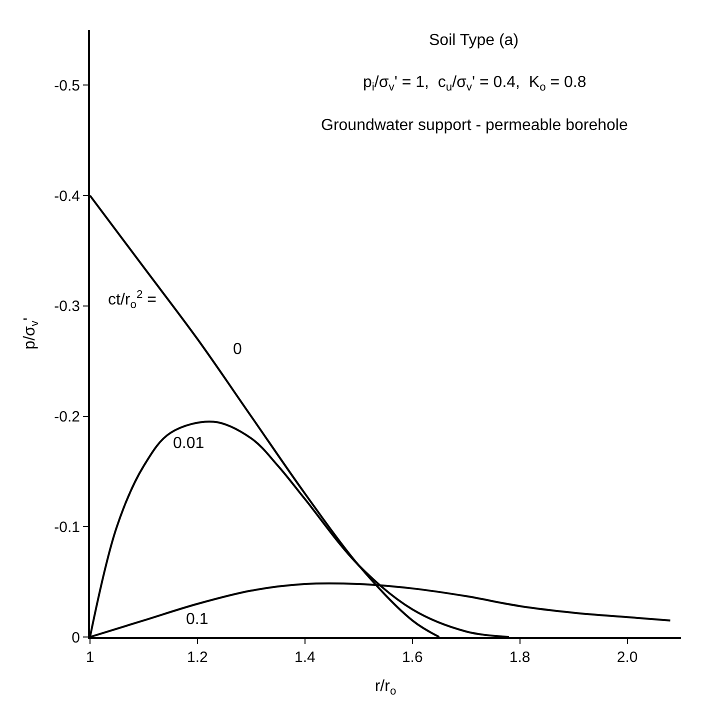 The width and height of the screenshot is (711, 707). I want to click on annotation: Groundwater support - permeable borehole, so click(474, 125).